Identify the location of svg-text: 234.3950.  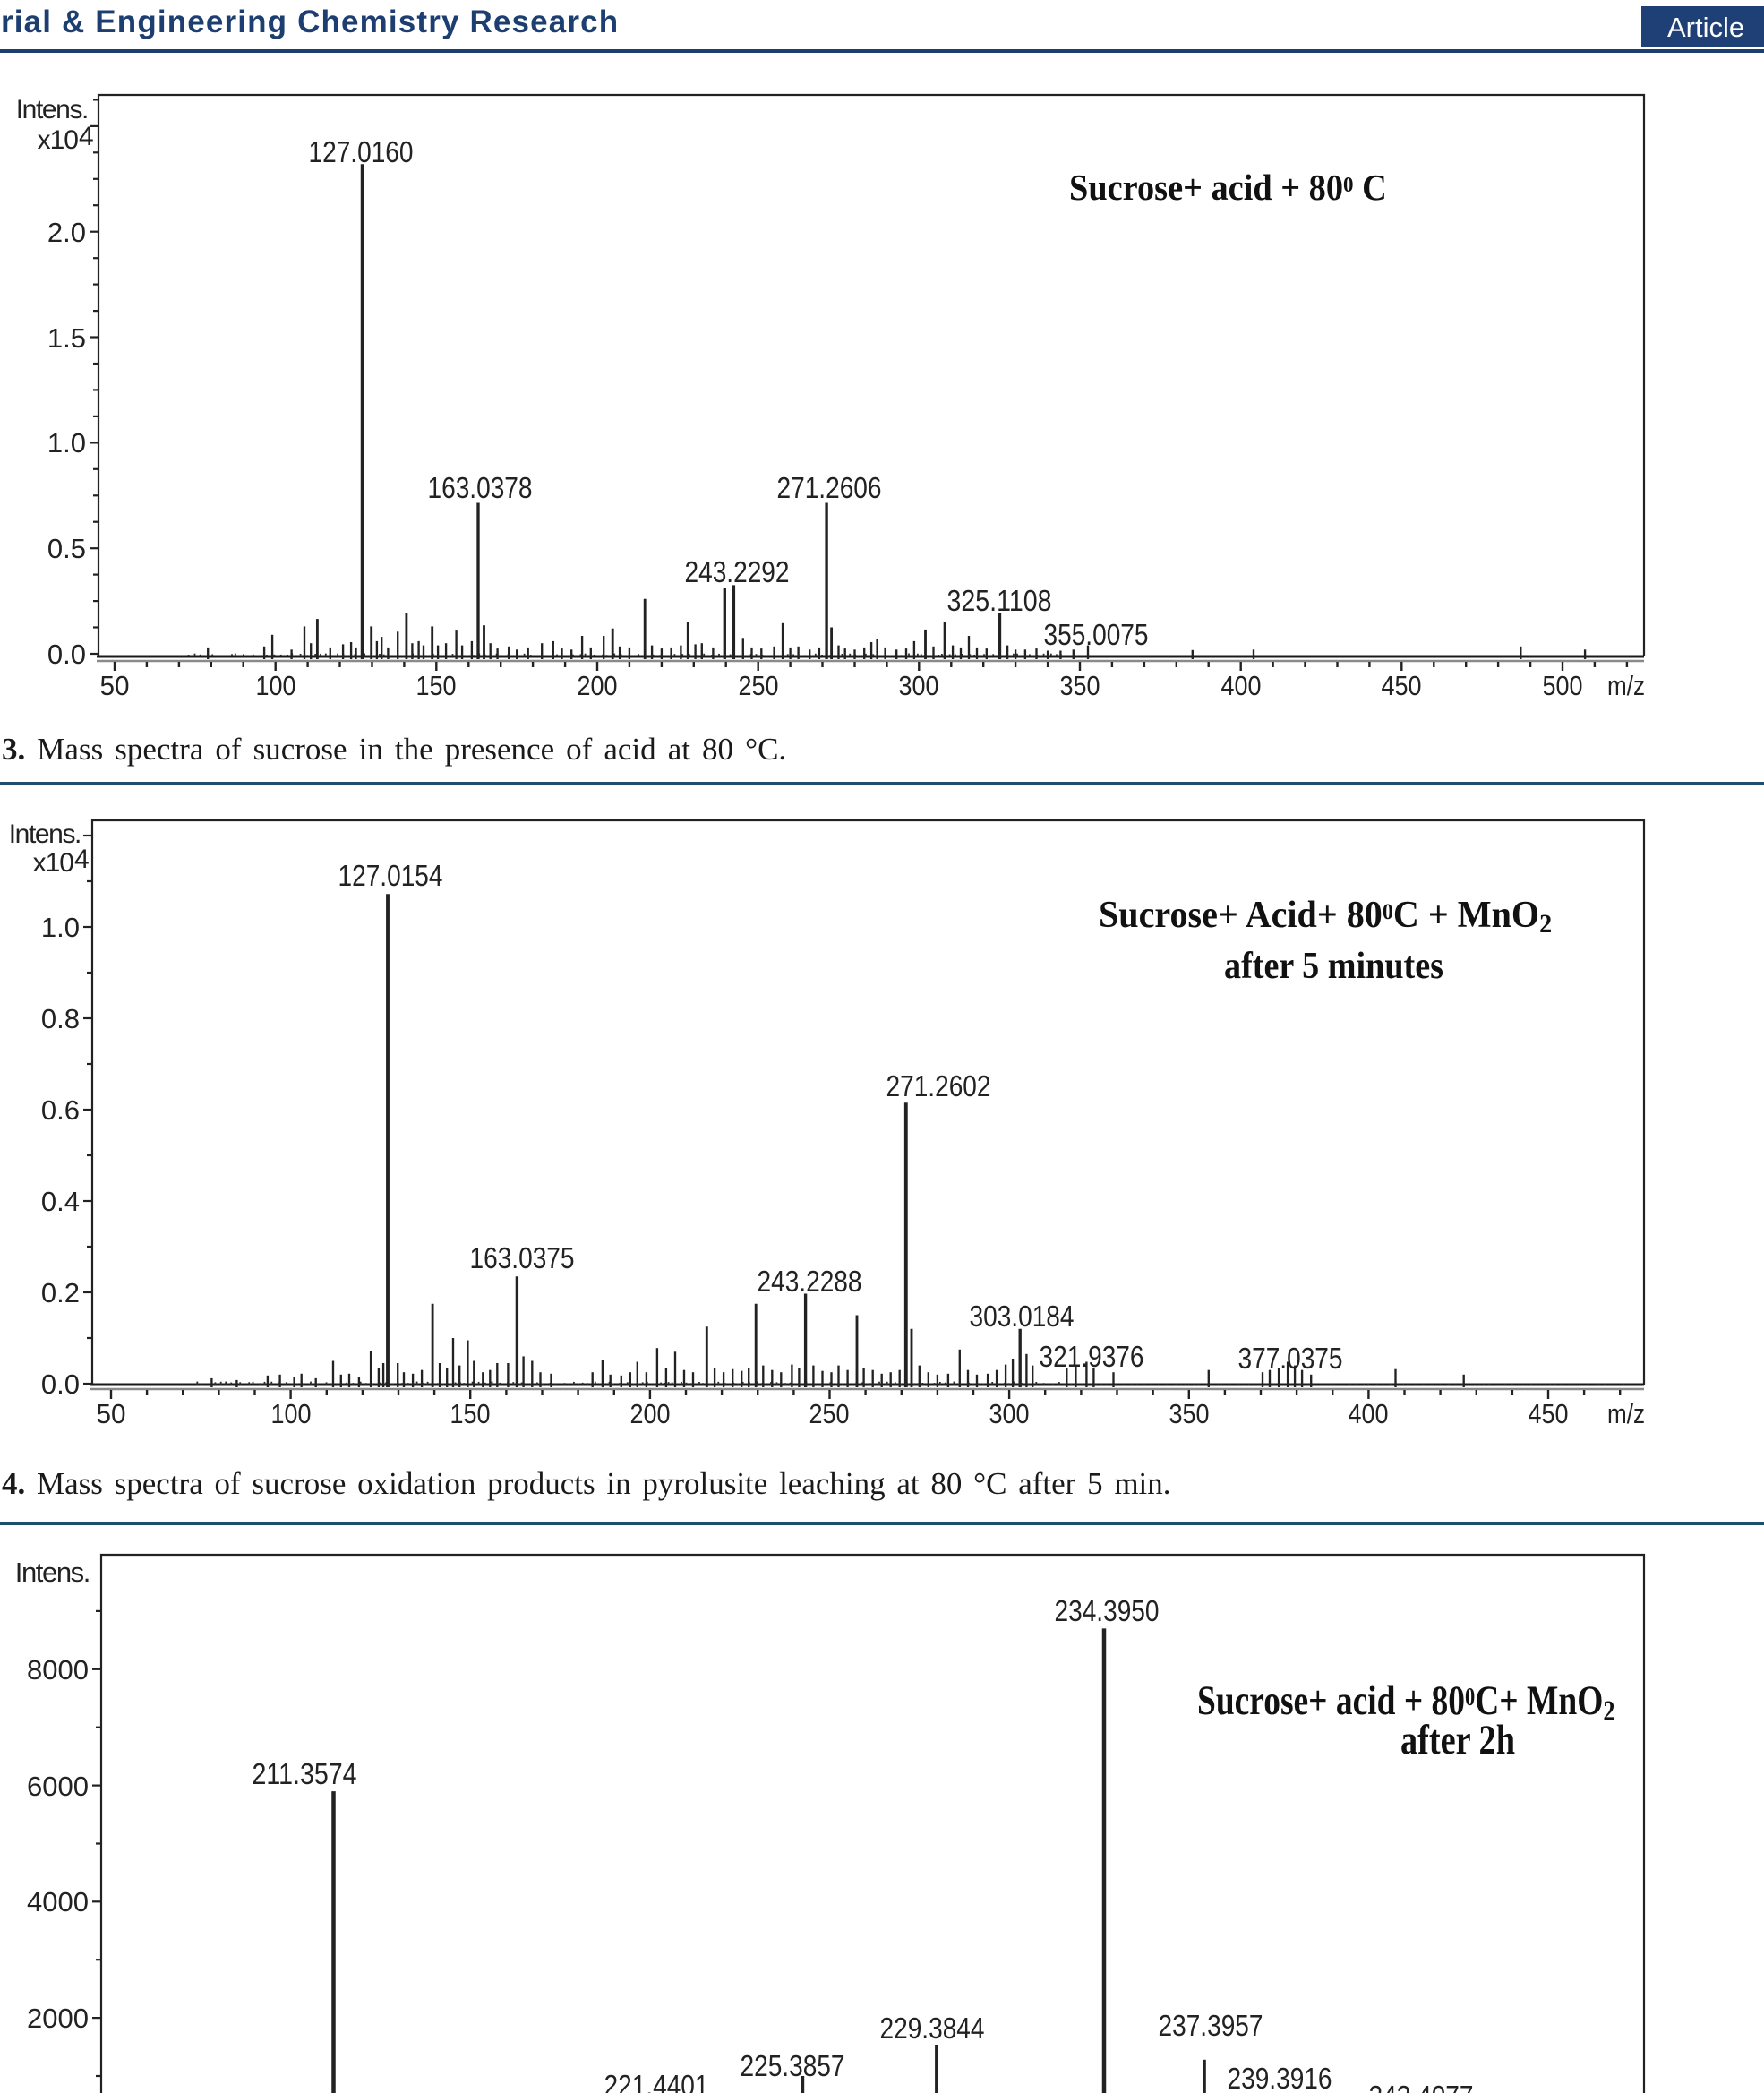
(1108, 1610).